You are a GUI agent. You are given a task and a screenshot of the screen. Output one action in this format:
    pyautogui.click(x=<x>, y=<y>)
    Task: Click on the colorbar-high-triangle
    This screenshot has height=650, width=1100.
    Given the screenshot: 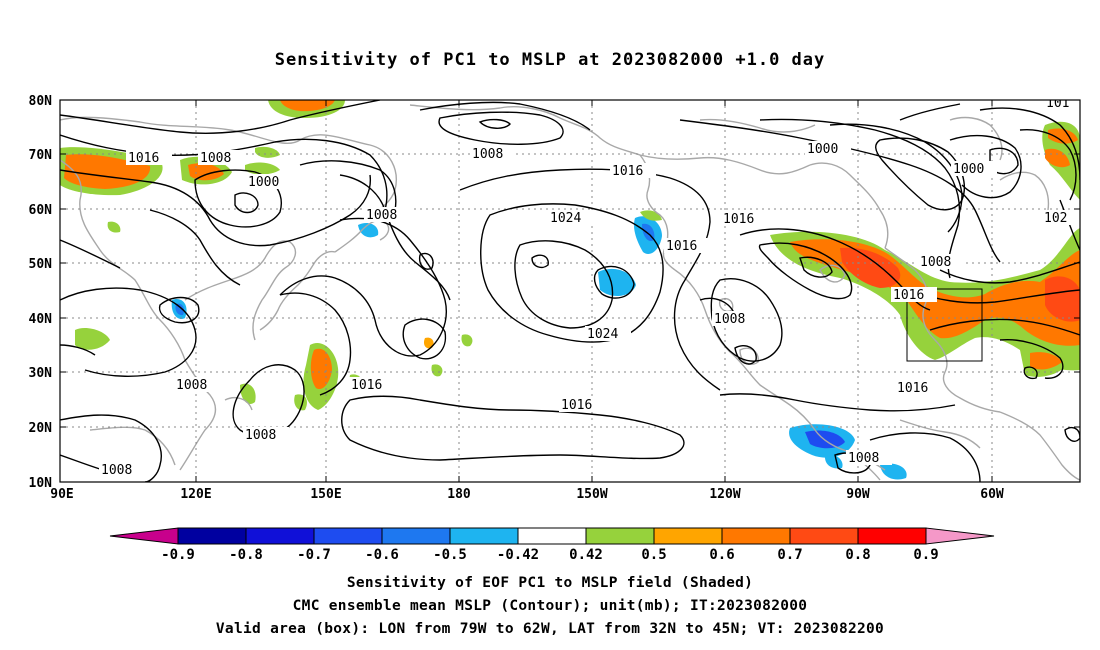 What is the action you would take?
    pyautogui.click(x=960, y=536)
    